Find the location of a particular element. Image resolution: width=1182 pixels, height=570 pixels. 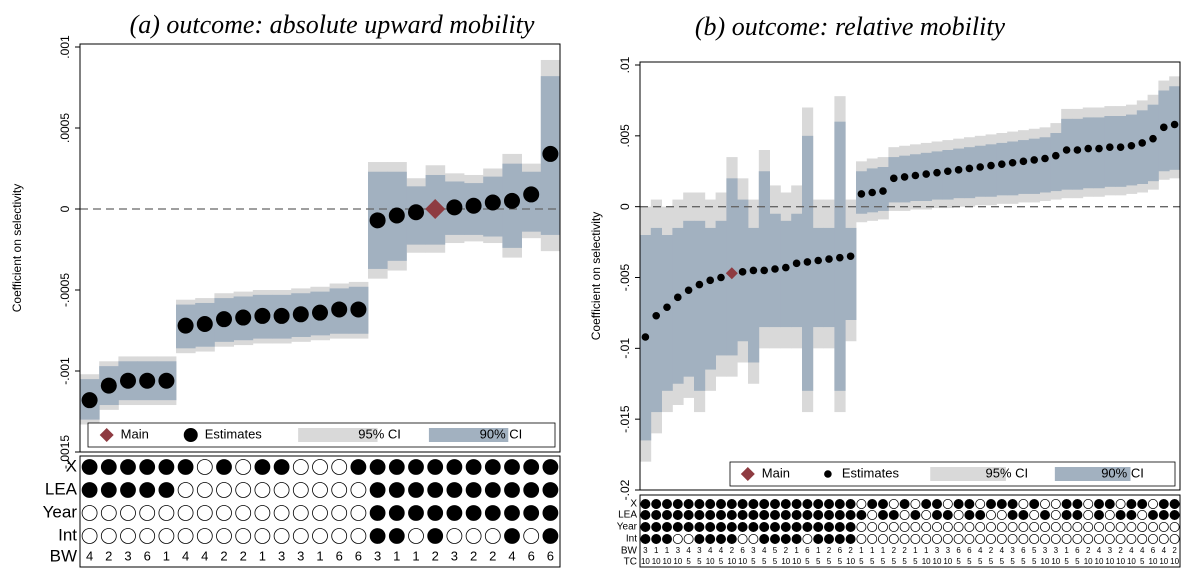

indicator-frame is located at coordinates (910, 531).